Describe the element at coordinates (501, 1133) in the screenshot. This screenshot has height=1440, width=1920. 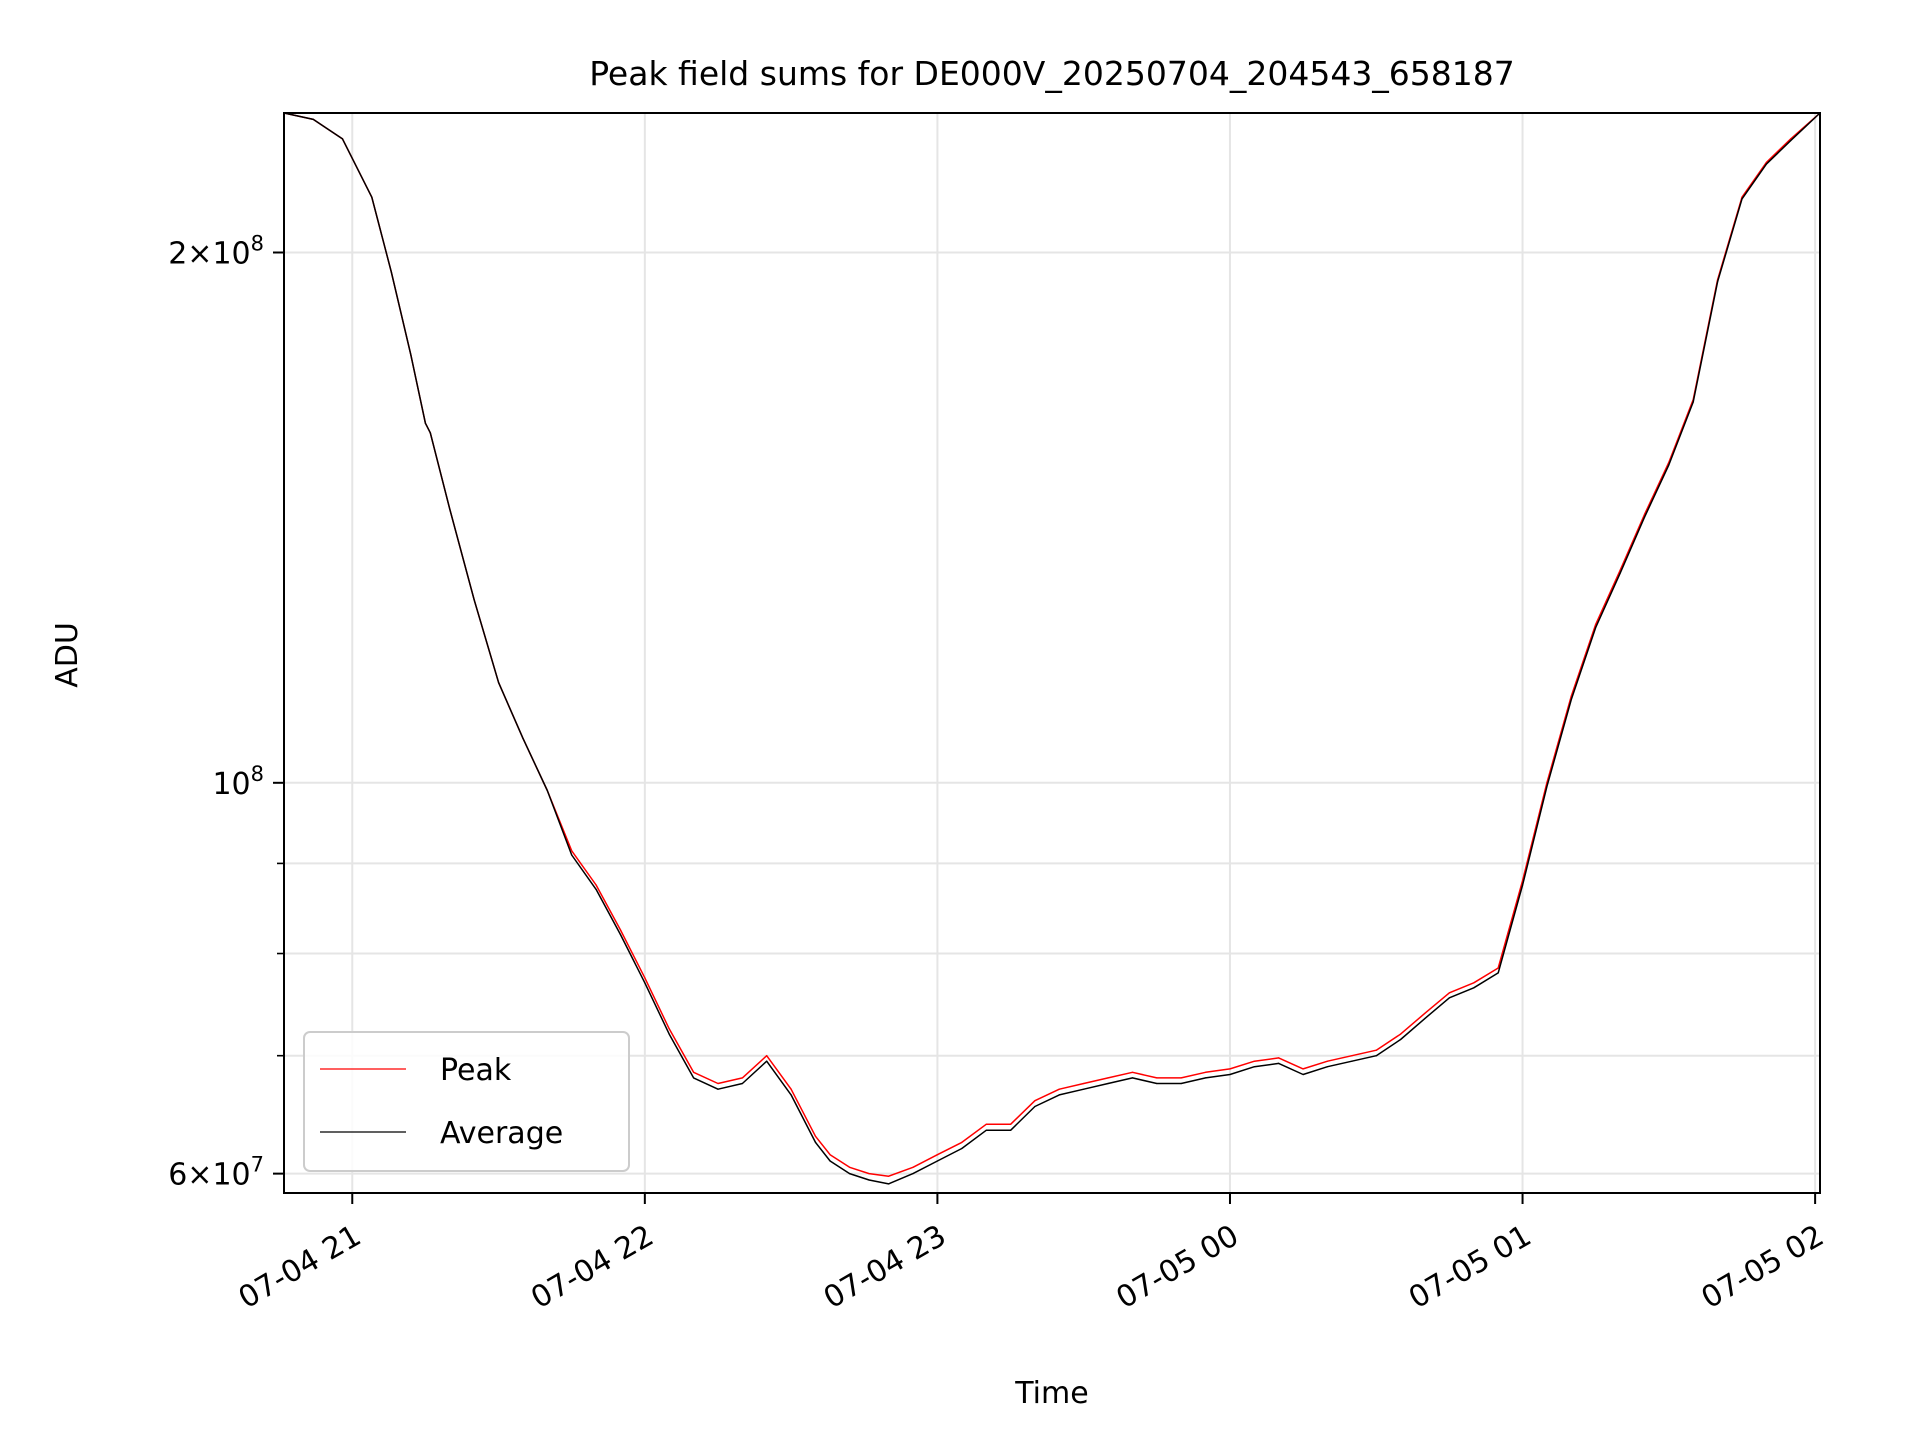
I see `legend-label-average: Average` at that location.